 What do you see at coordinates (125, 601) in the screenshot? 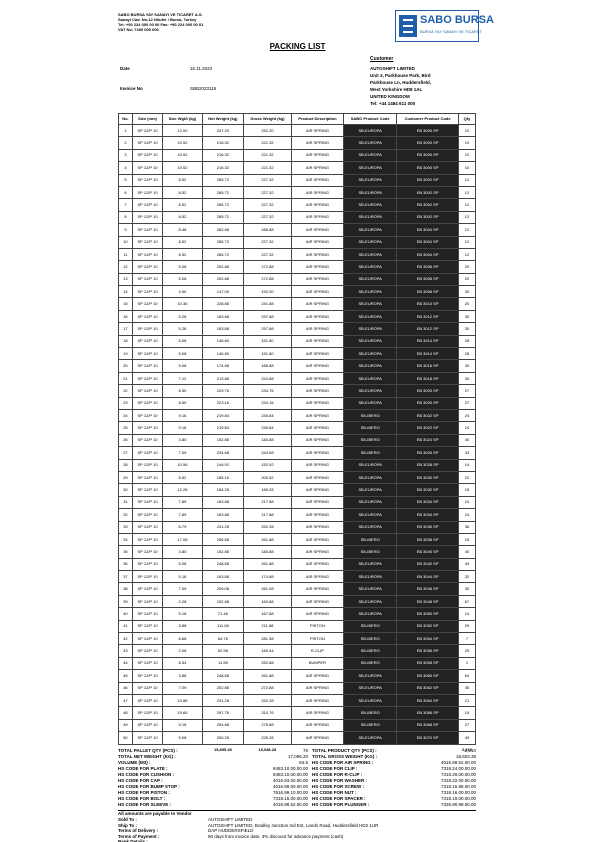
I see `cell: 39` at bounding box center [125, 601].